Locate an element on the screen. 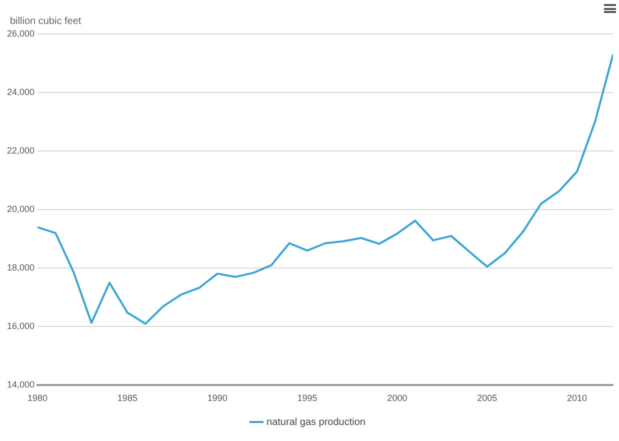 Image resolution: width=619 pixels, height=441 pixels. legend-label: natural gas production is located at coordinates (316, 422).